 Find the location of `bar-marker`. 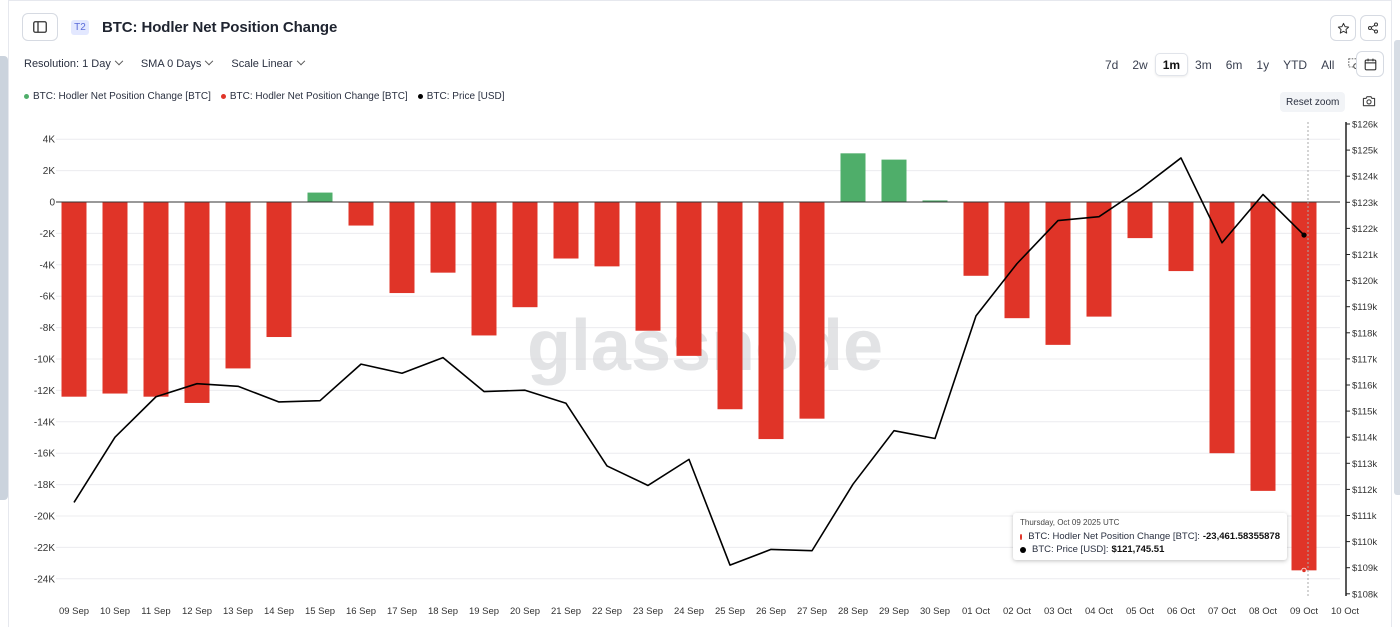

bar-marker is located at coordinates (1304, 570).